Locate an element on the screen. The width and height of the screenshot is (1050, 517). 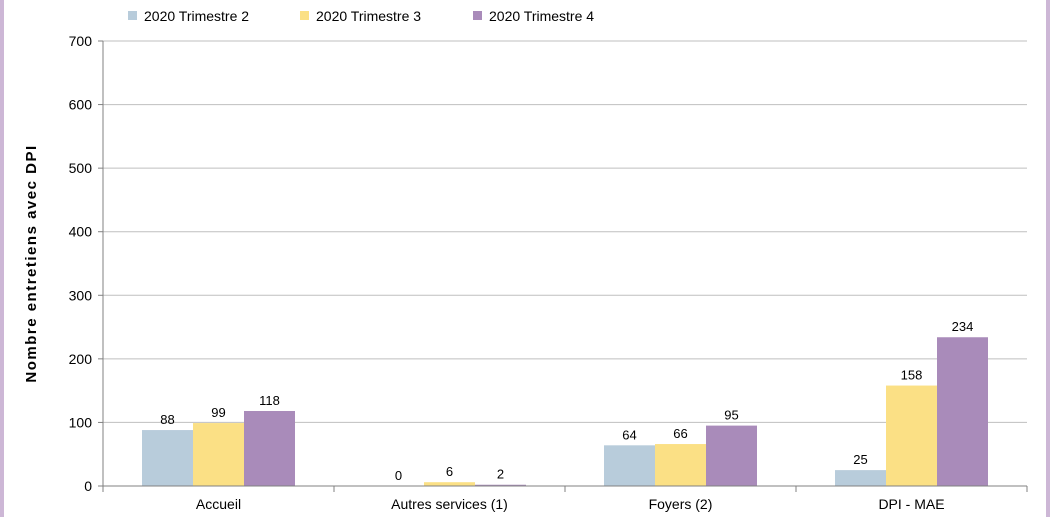
y-tick-label: 0 is located at coordinates (88, 486).